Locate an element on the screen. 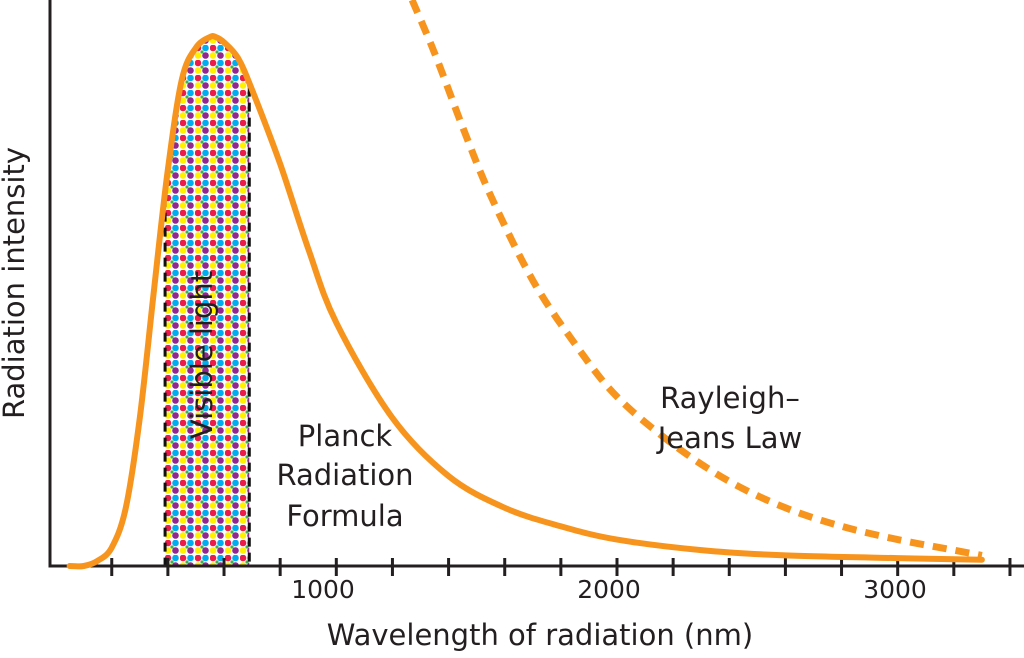 Image resolution: width=1024 pixels, height=658 pixels. planck-annotation-line: Radiation is located at coordinates (344, 475).